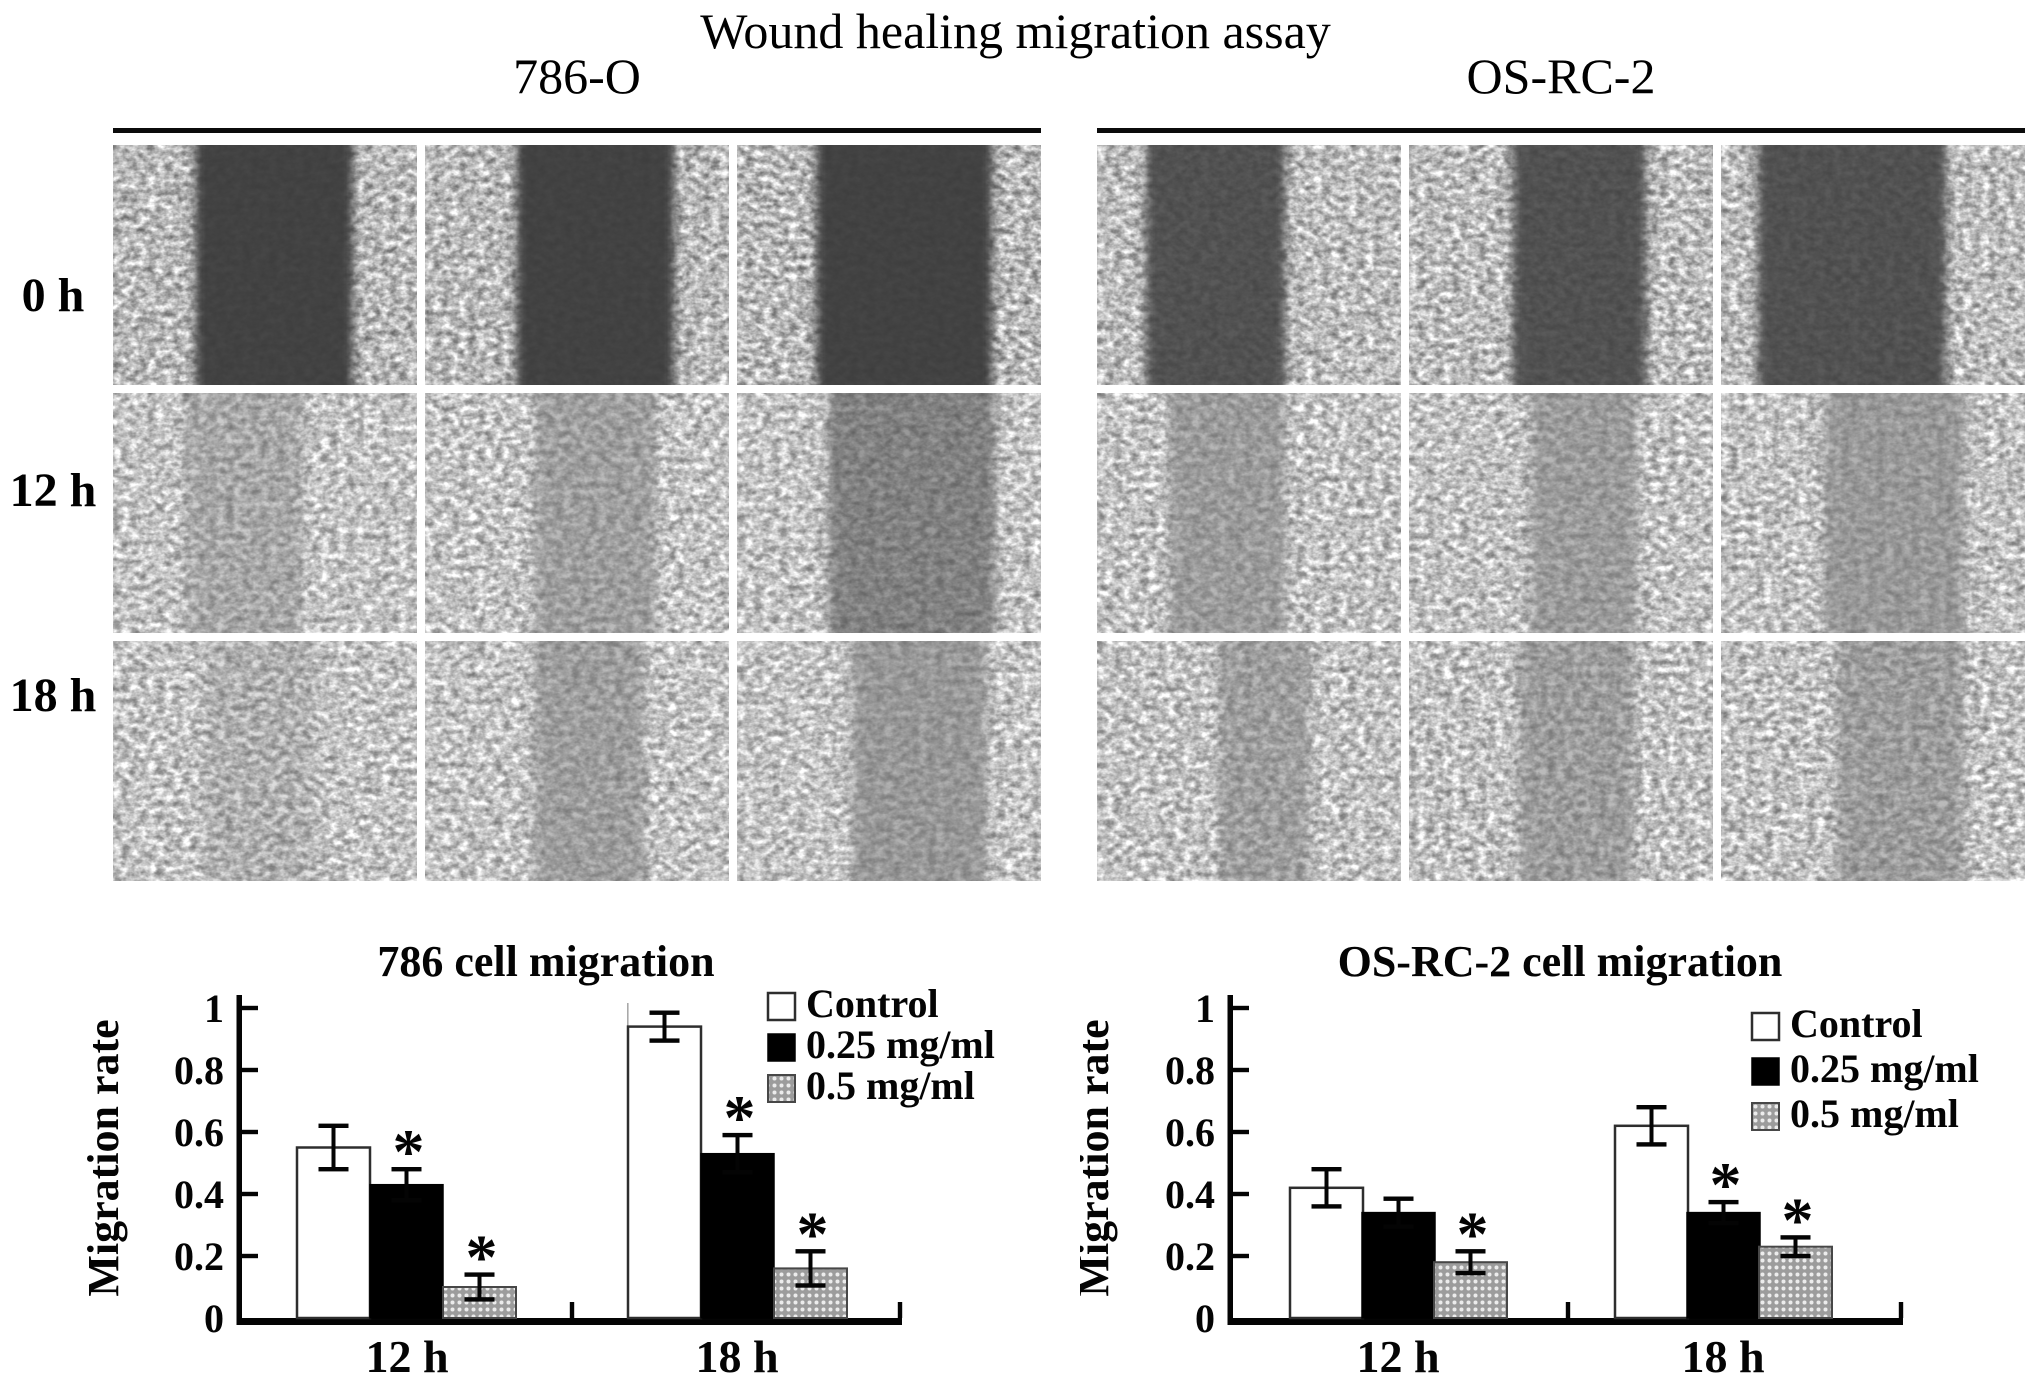  What do you see at coordinates (577, 76) in the screenshot?
I see `group-header-786-o: 786-O` at bounding box center [577, 76].